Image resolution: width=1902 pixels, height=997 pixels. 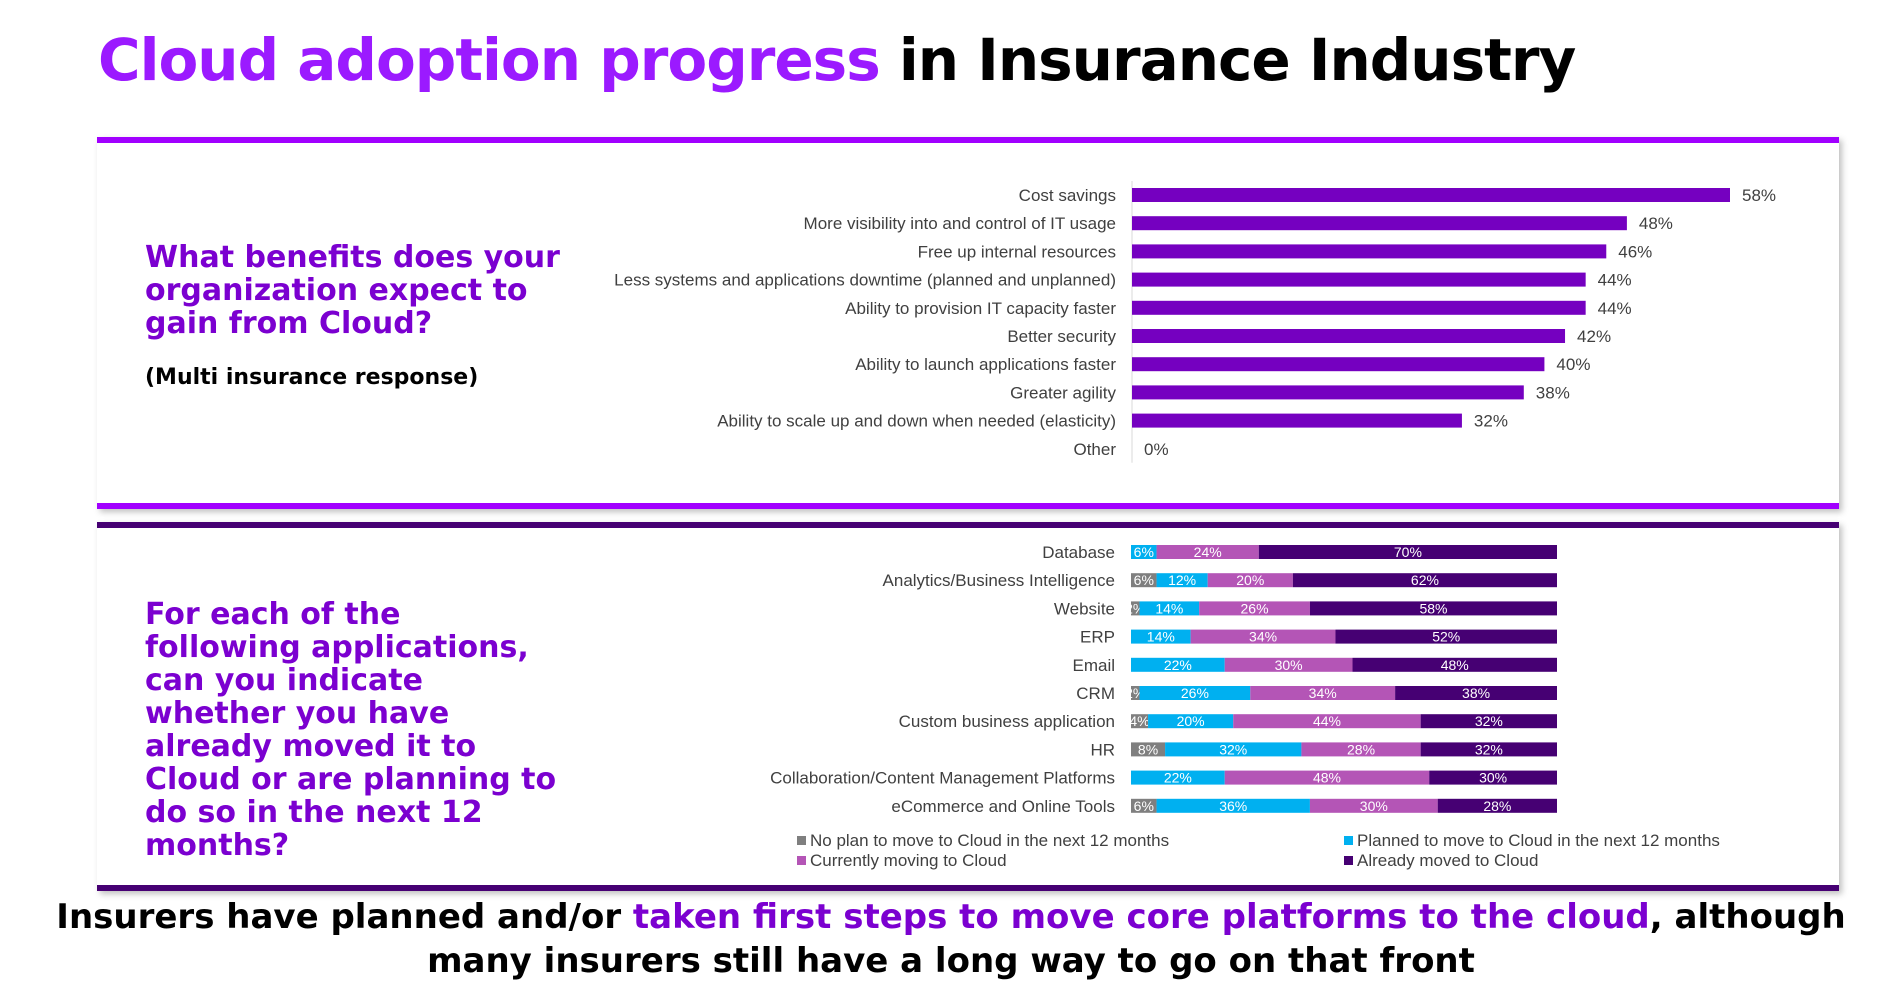 What do you see at coordinates (985, 364) in the screenshot?
I see `benefits-category-label: Ability to launch applications faster` at bounding box center [985, 364].